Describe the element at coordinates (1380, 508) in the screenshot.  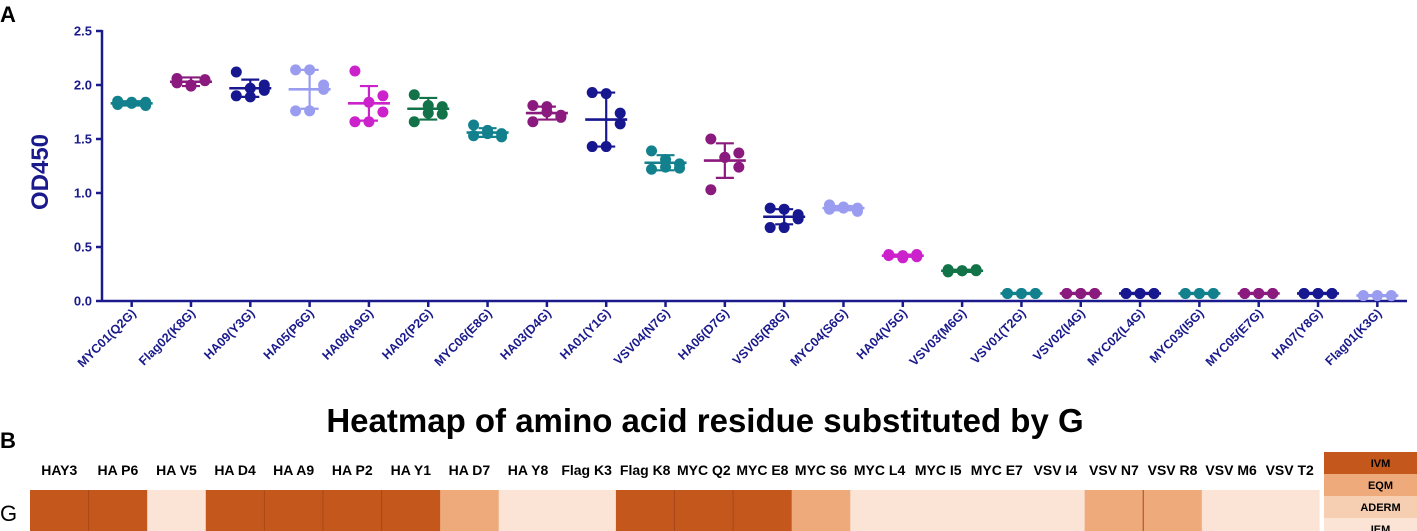
I see `legend-label: ADERM` at that location.